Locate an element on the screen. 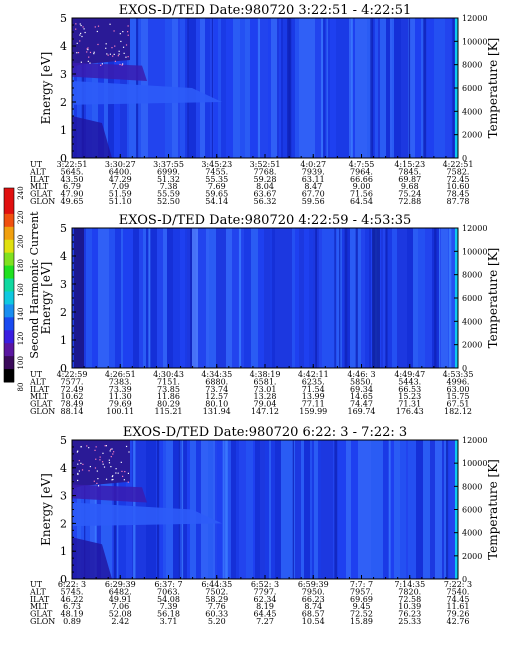 The width and height of the screenshot is (505, 649). colorbar-tick-label: 180 is located at coordinates (21, 265).